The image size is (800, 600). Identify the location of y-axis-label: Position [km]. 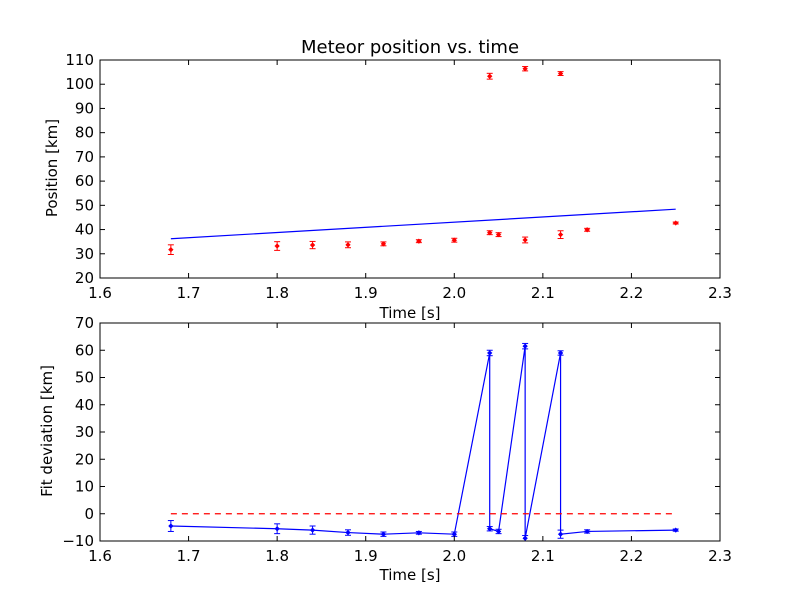
(52, 168).